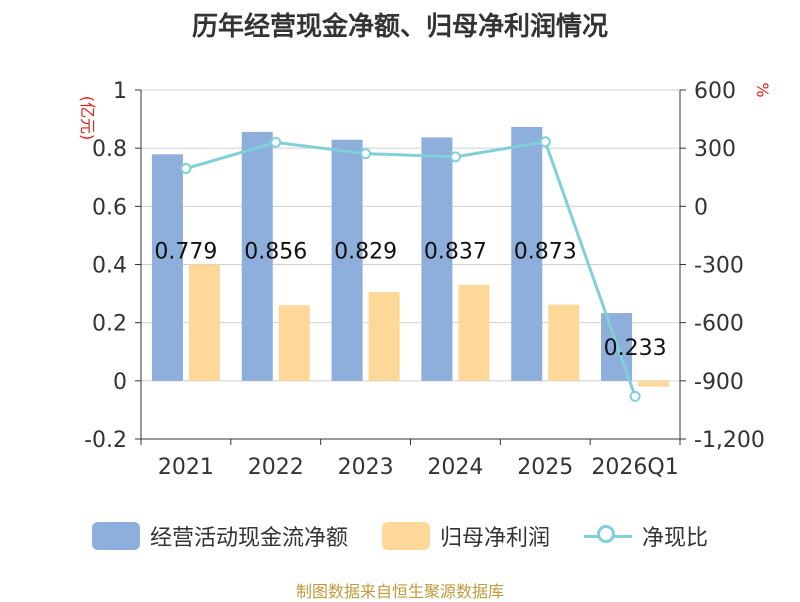  I want to click on x-axis-tick-label: 2025, so click(545, 467).